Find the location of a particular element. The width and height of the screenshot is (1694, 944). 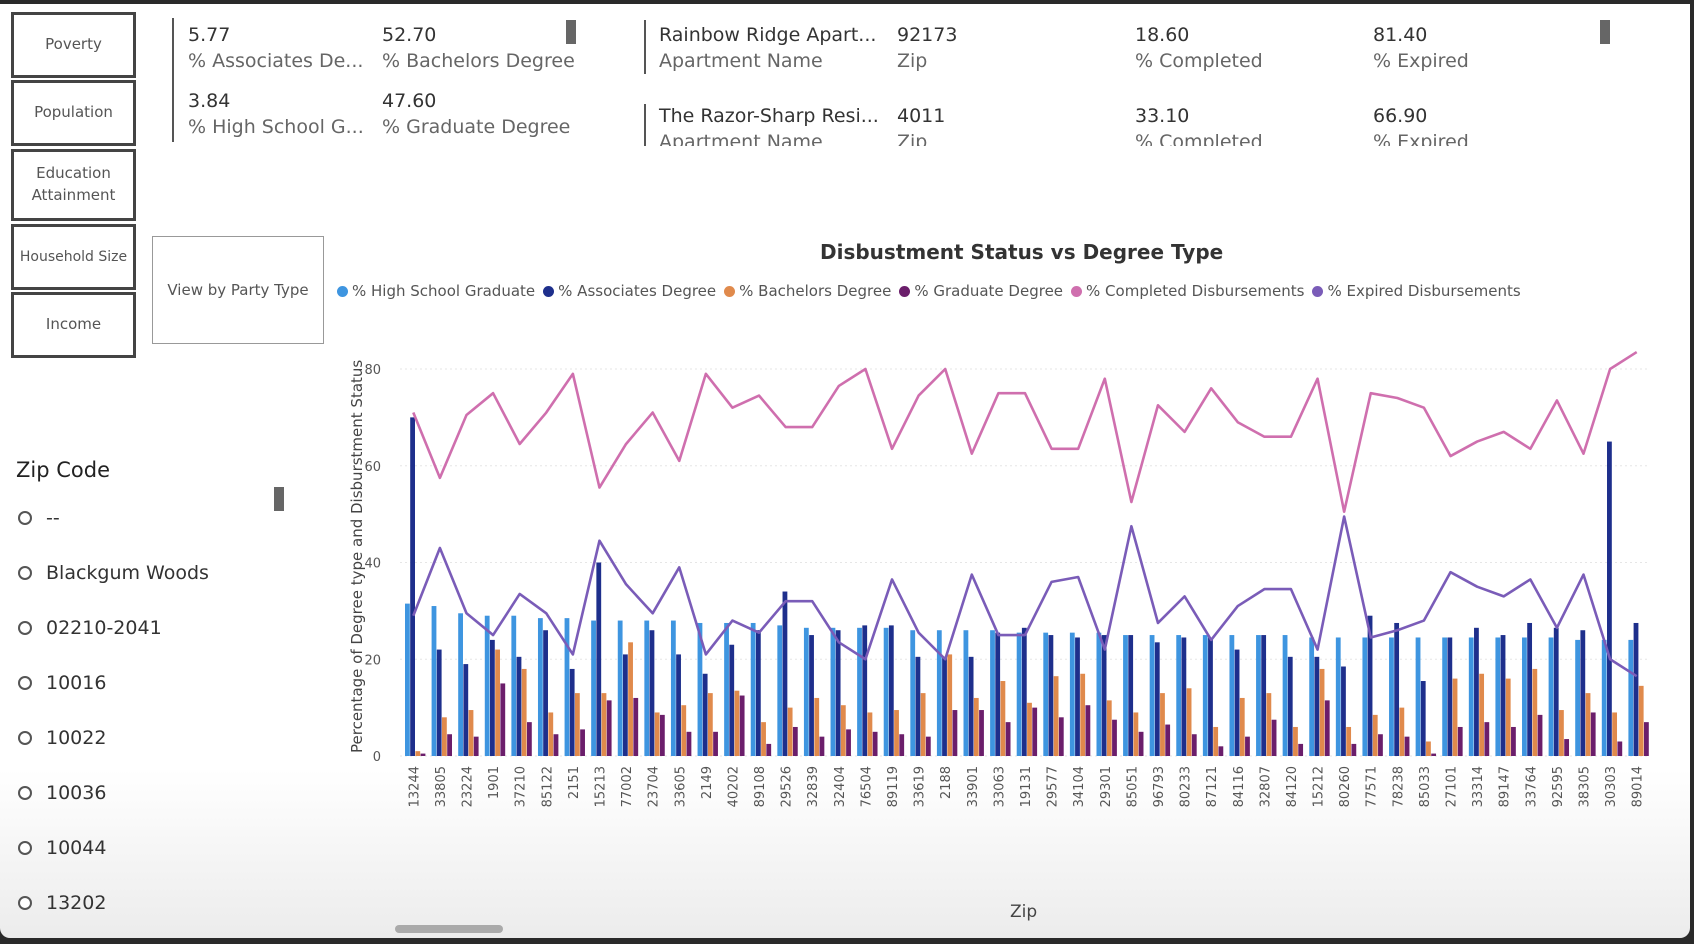

legend-label: % Completed Disbursements is located at coordinates (1195, 291).